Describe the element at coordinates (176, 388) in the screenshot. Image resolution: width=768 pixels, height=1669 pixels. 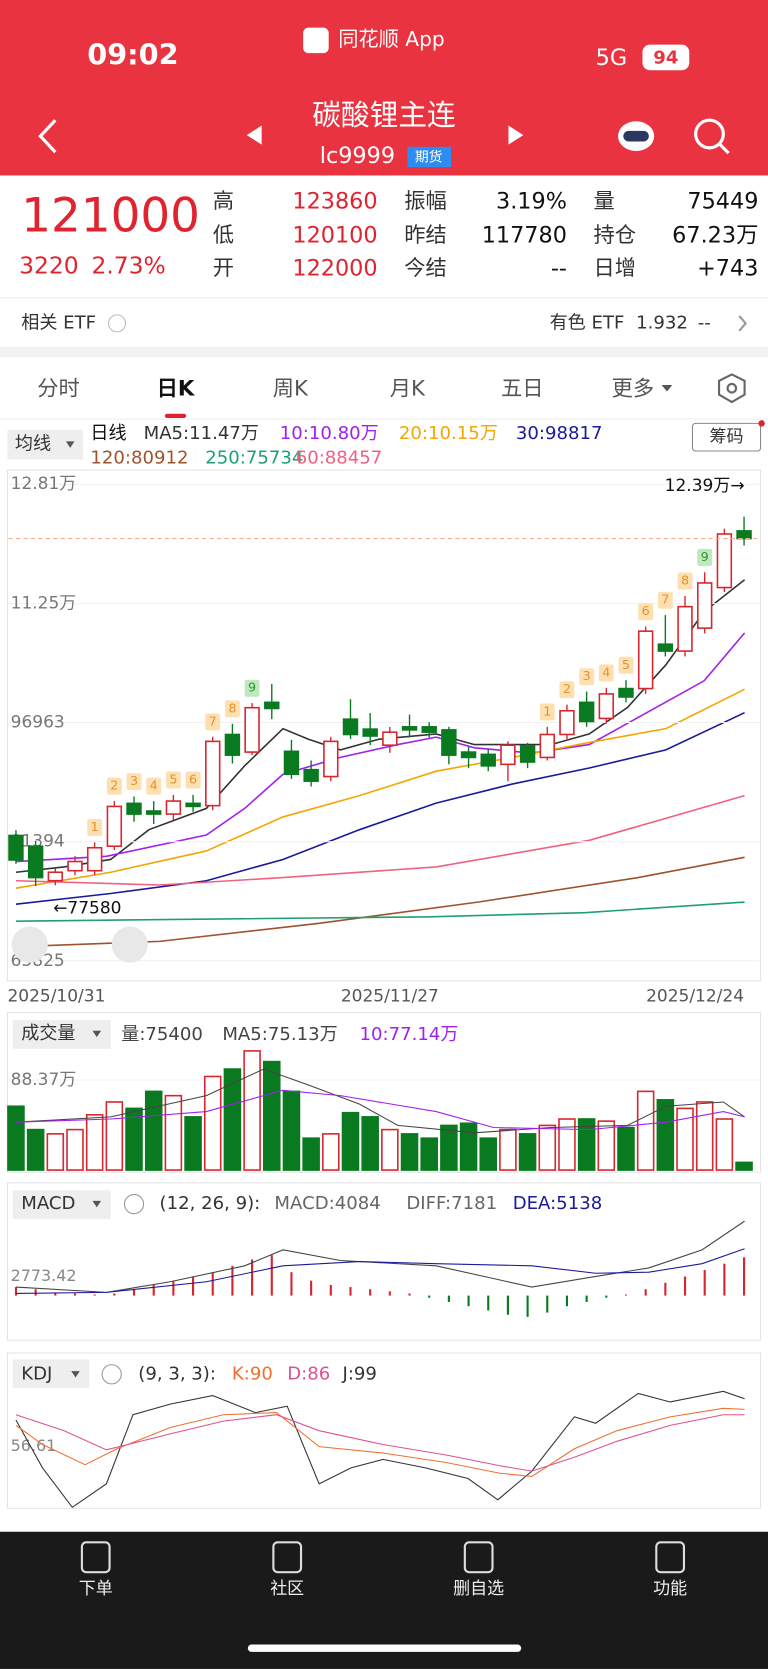
I see `tab: 日K` at that location.